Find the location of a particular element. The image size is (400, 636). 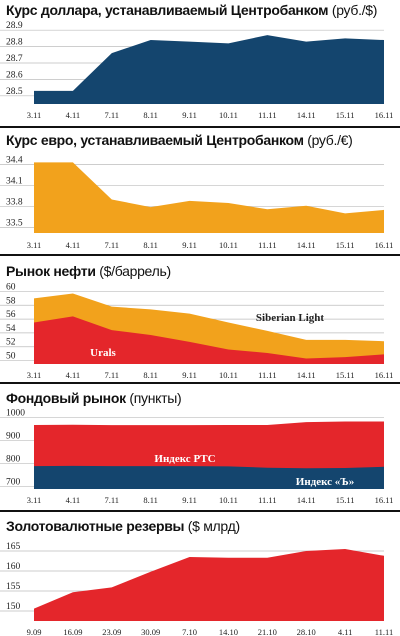

y-tick-label: 52 is located at coordinates (11, 343).